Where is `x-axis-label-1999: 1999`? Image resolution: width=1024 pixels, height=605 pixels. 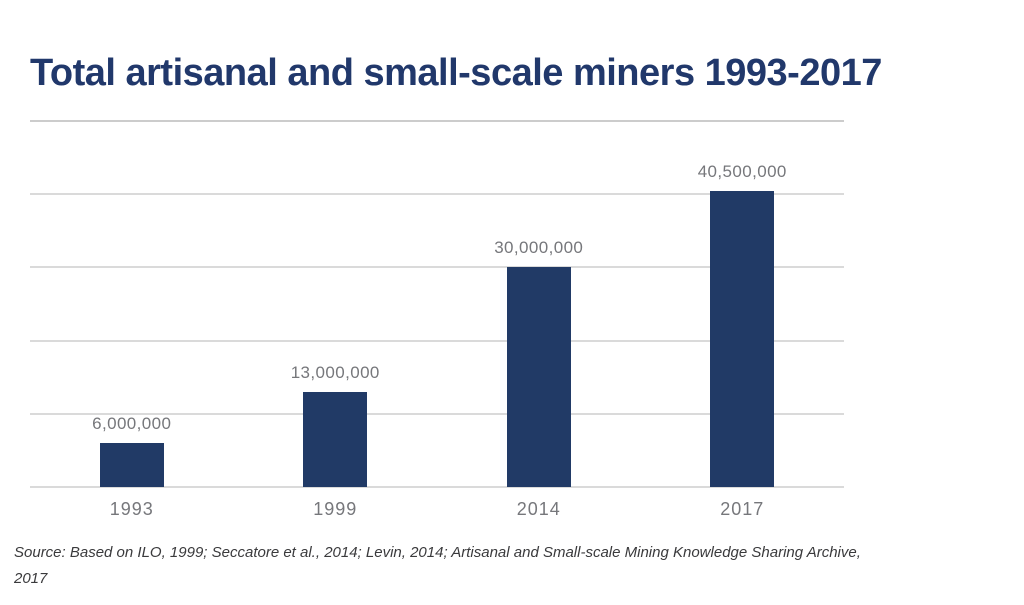 x-axis-label-1999: 1999 is located at coordinates (335, 509).